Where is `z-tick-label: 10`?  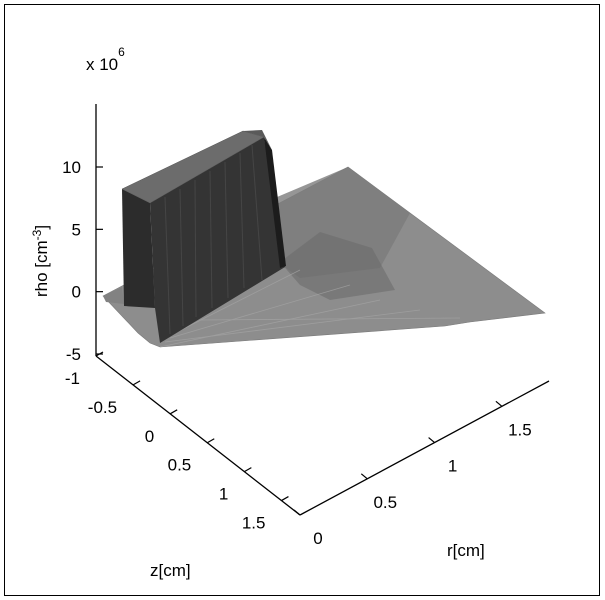 z-tick-label: 10 is located at coordinates (71, 167).